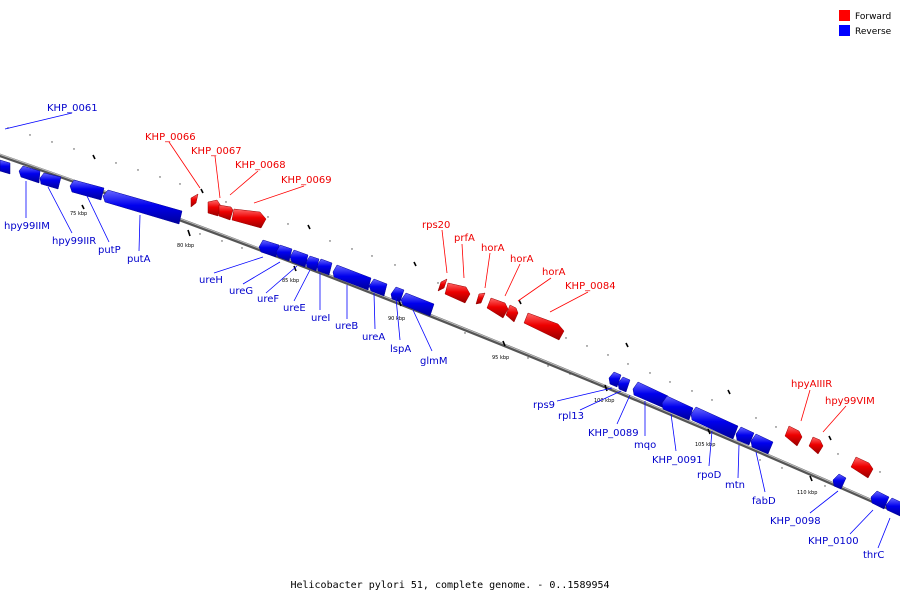 This screenshot has height=600, width=900. What do you see at coordinates (873, 32) in the screenshot?
I see `legend-reverse-label: Reverse` at bounding box center [873, 32].